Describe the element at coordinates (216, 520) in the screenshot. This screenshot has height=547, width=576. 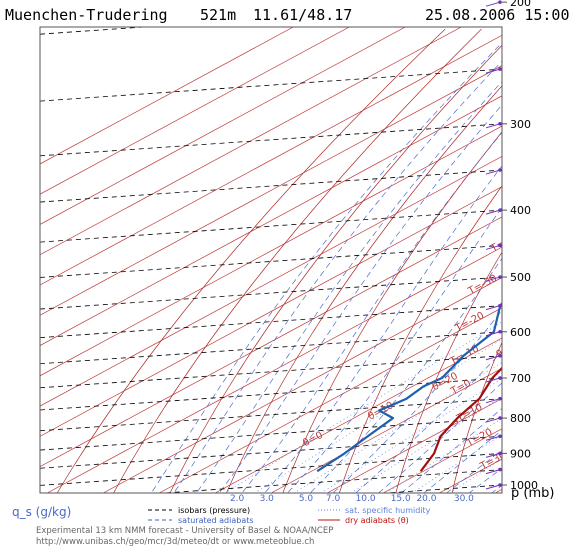
I see `legend-label-saturated-adiabats: saturated adiabats` at that location.